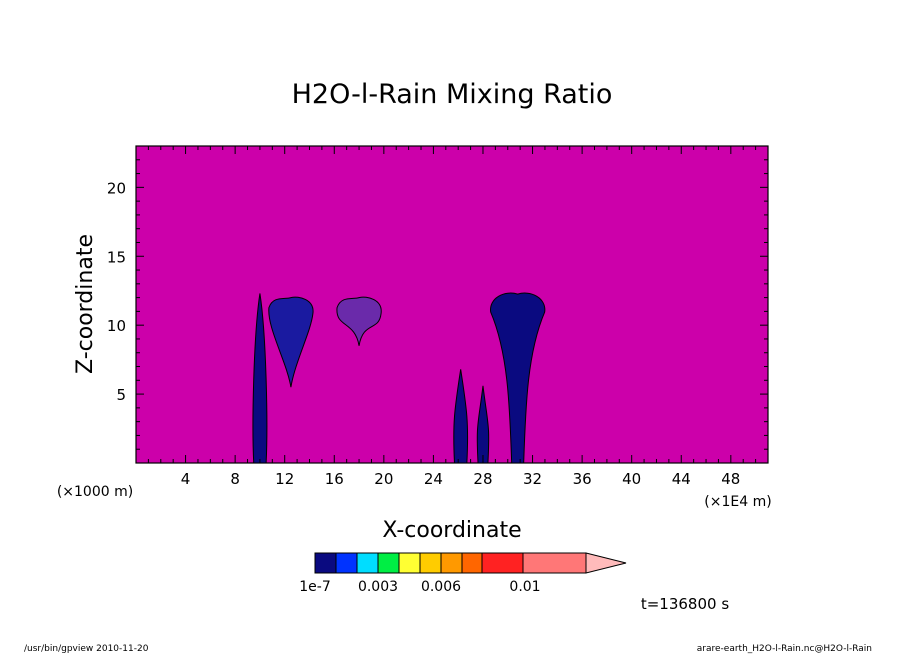 This screenshot has width=904, height=654. What do you see at coordinates (378, 587) in the screenshot?
I see `colorbar-label-1: 0.003` at bounding box center [378, 587].